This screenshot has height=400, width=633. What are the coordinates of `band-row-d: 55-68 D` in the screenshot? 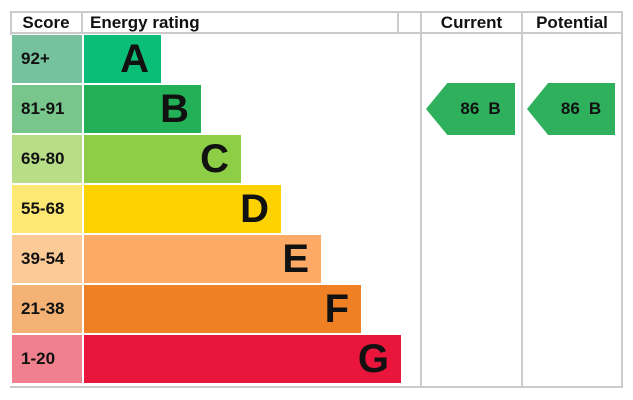 It's located at (212, 209).